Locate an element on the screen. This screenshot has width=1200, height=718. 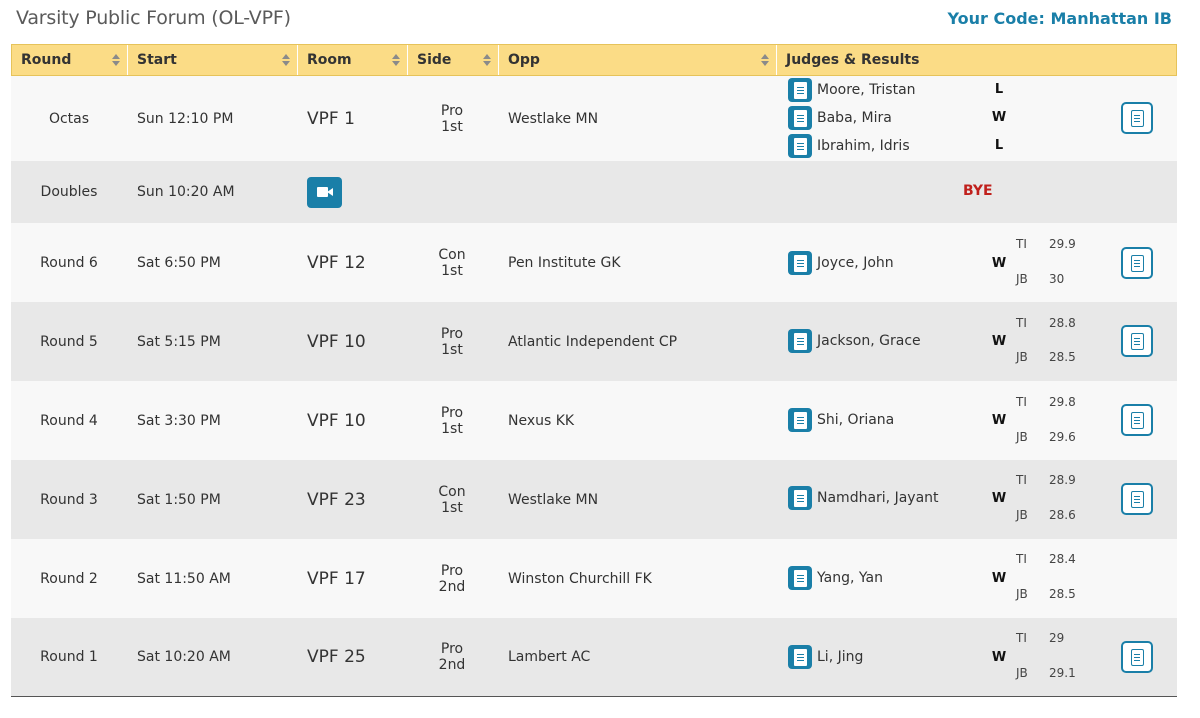
your-code-label: Your Code: Manhattan IB is located at coordinates (1059, 18).